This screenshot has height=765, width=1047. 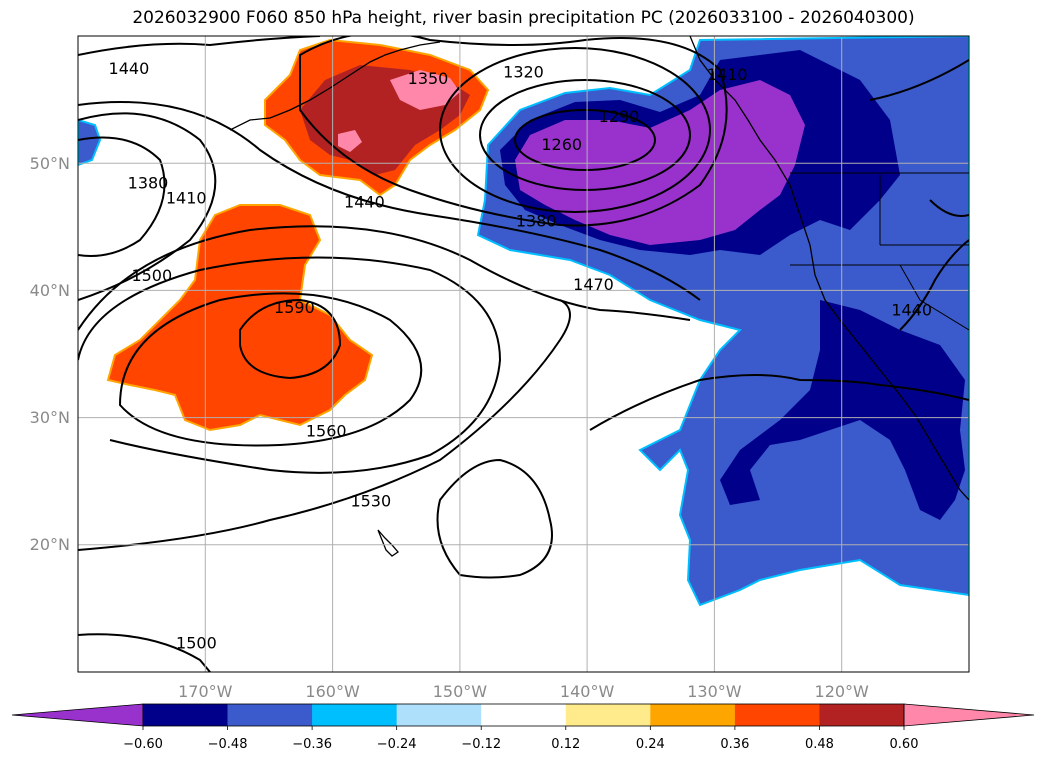 What do you see at coordinates (50, 290) in the screenshot?
I see `lat-tick-label: 40°N` at bounding box center [50, 290].